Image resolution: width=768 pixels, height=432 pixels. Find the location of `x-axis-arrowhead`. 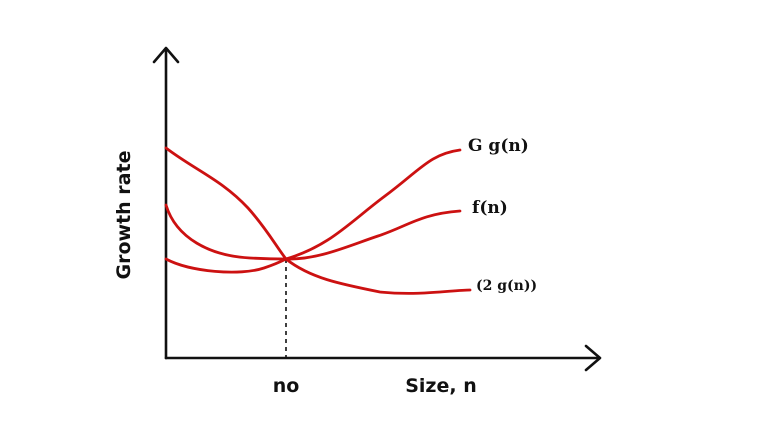

x-axis-arrowhead is located at coordinates (593, 358).